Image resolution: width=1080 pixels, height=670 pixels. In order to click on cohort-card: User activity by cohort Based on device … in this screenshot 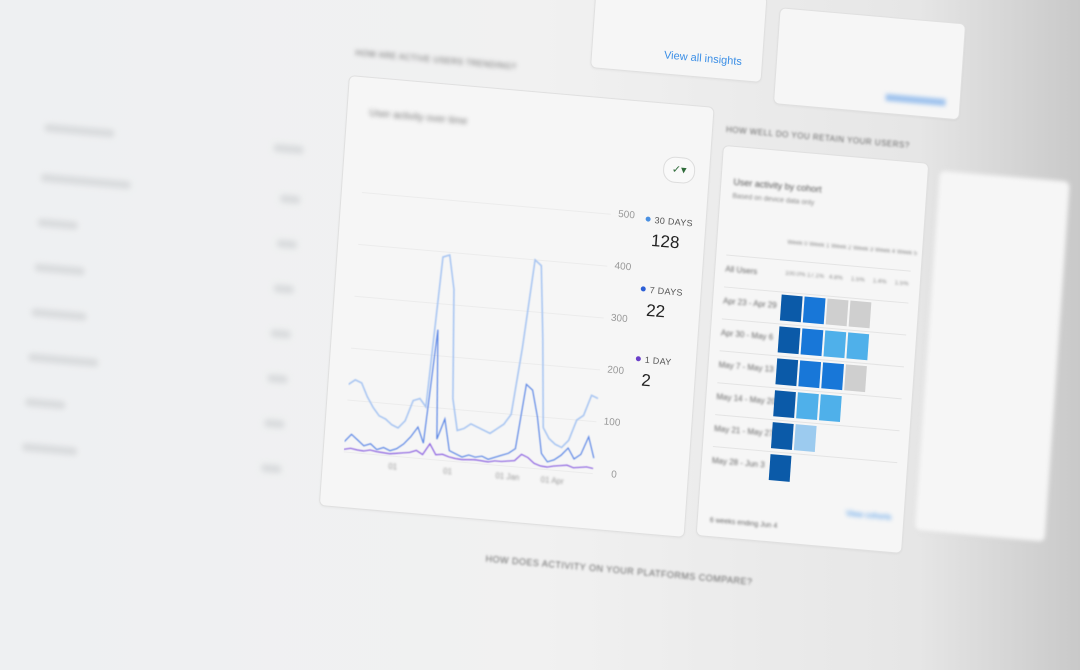, I will do `click(812, 349)`.